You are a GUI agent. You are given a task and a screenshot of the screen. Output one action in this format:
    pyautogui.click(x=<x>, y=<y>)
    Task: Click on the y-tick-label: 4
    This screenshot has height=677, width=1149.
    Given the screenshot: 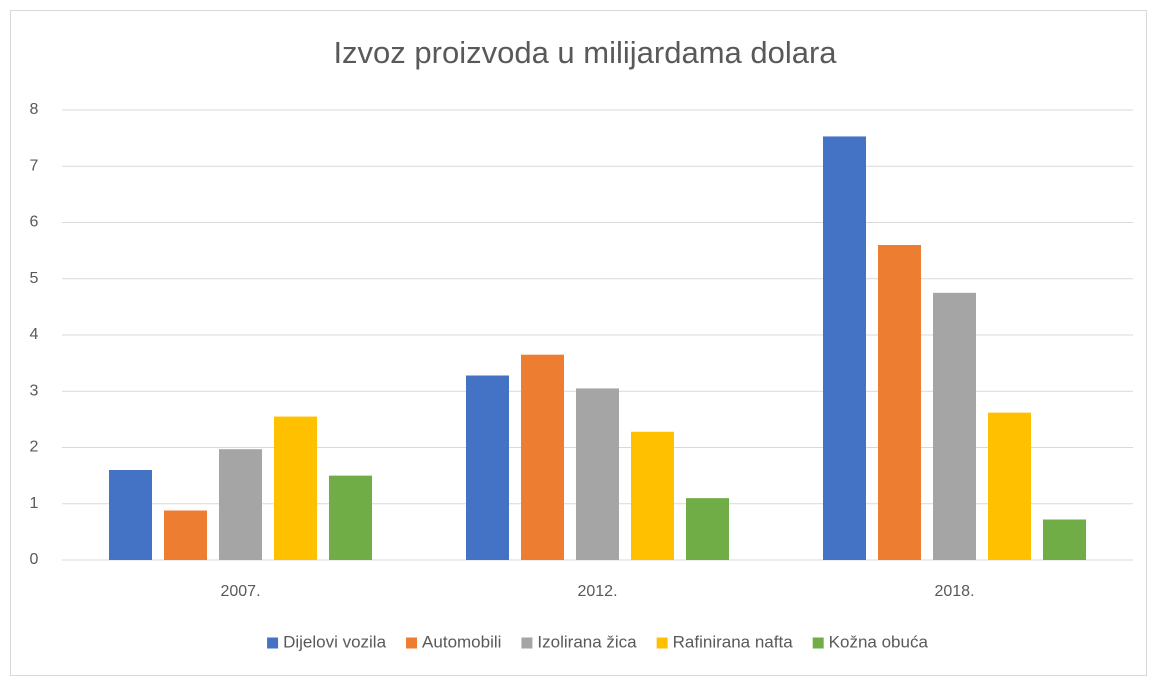 What is the action you would take?
    pyautogui.click(x=34, y=334)
    